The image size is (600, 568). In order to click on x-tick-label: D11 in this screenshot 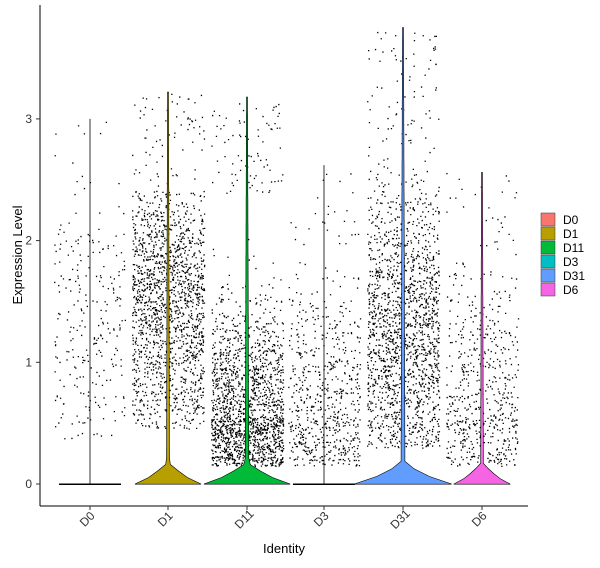, I will do `click(244, 519)`.